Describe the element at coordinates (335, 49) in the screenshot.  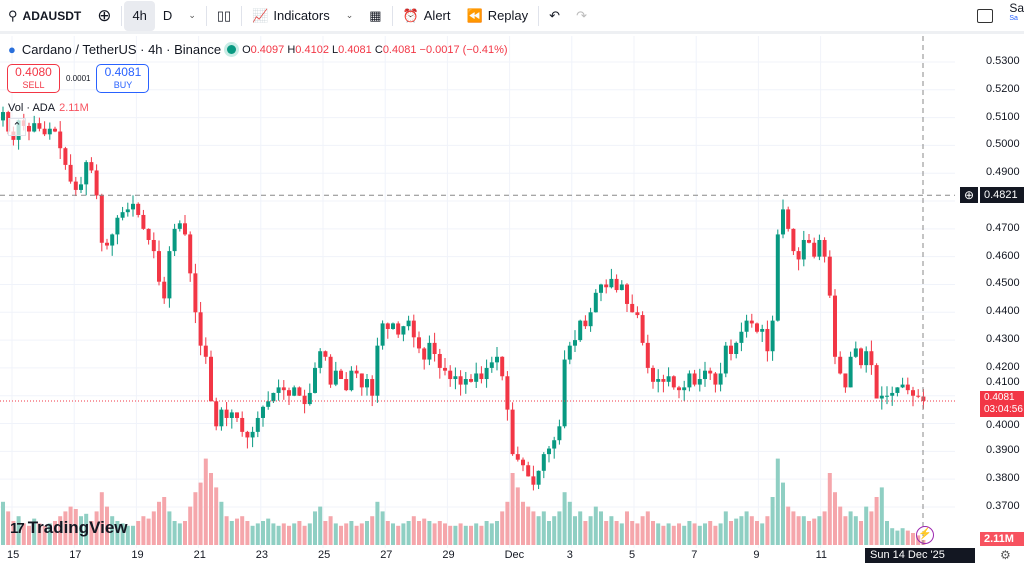
I see `low-label: L` at that location.